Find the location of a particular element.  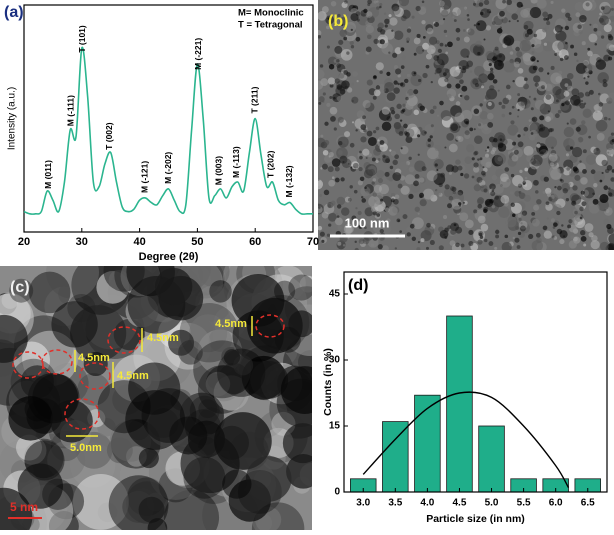

peak-label: M (-111) is located at coordinates (71, 110).